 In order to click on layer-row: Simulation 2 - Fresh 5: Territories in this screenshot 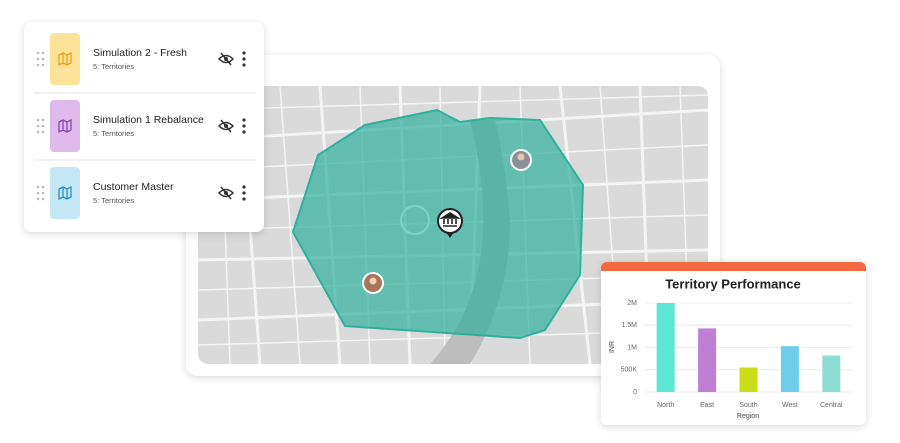, I will do `click(141, 59)`.